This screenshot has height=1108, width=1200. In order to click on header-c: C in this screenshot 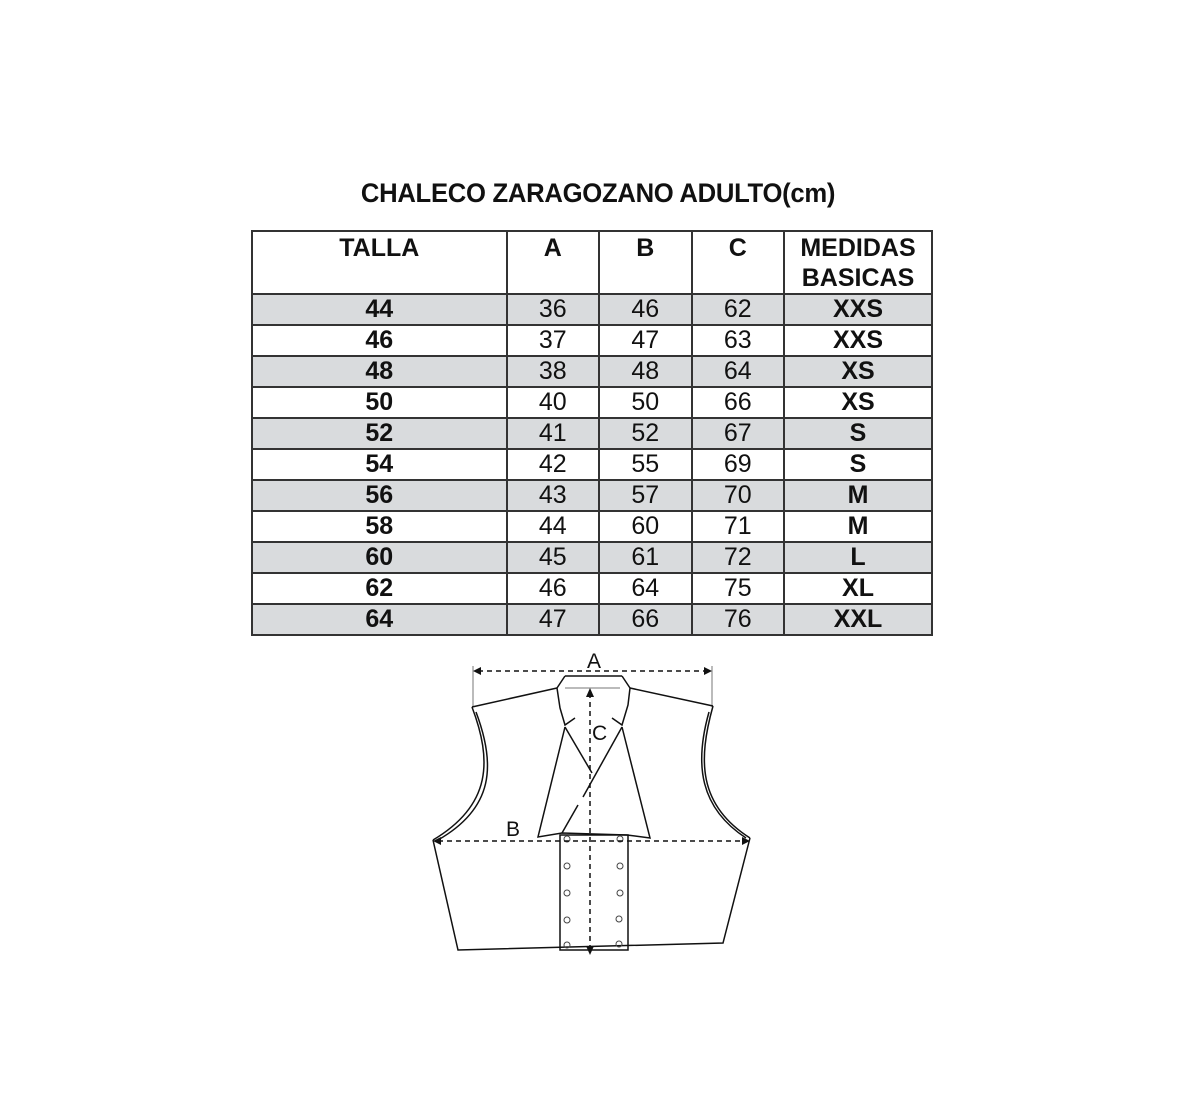, I will do `click(738, 262)`.